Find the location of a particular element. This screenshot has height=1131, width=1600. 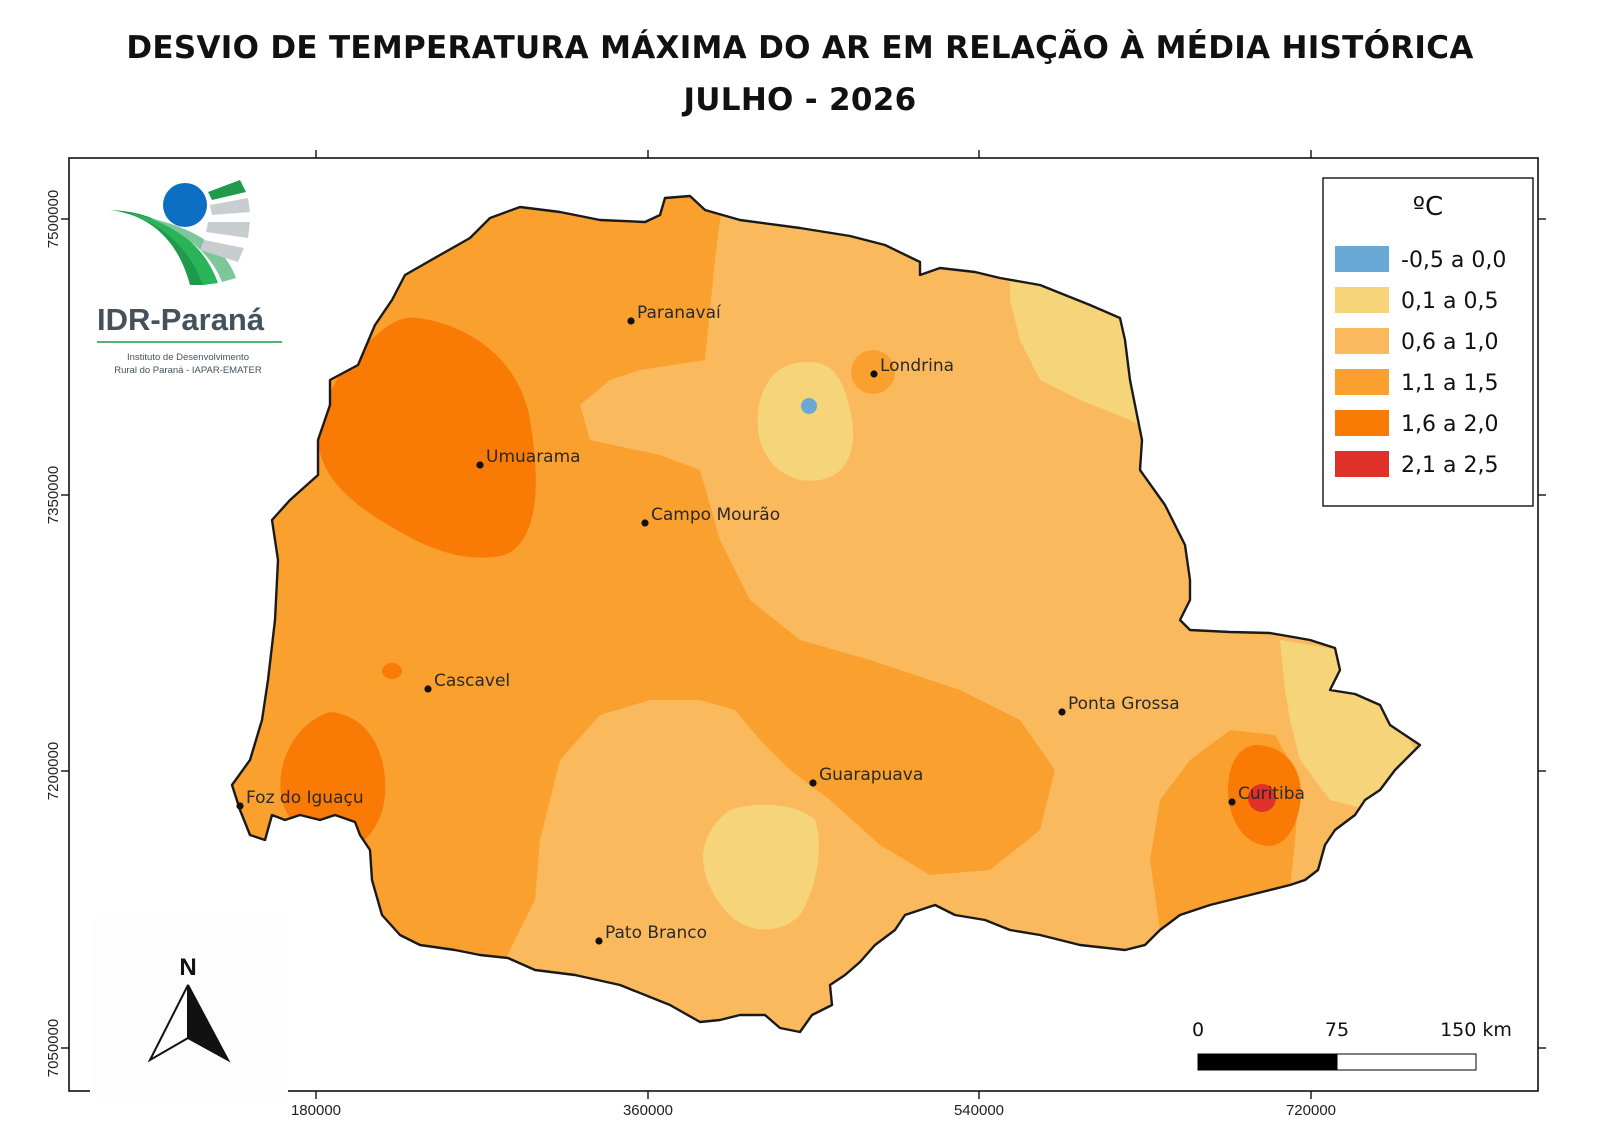

city-dot-foz-do-iguacu is located at coordinates (240, 806).